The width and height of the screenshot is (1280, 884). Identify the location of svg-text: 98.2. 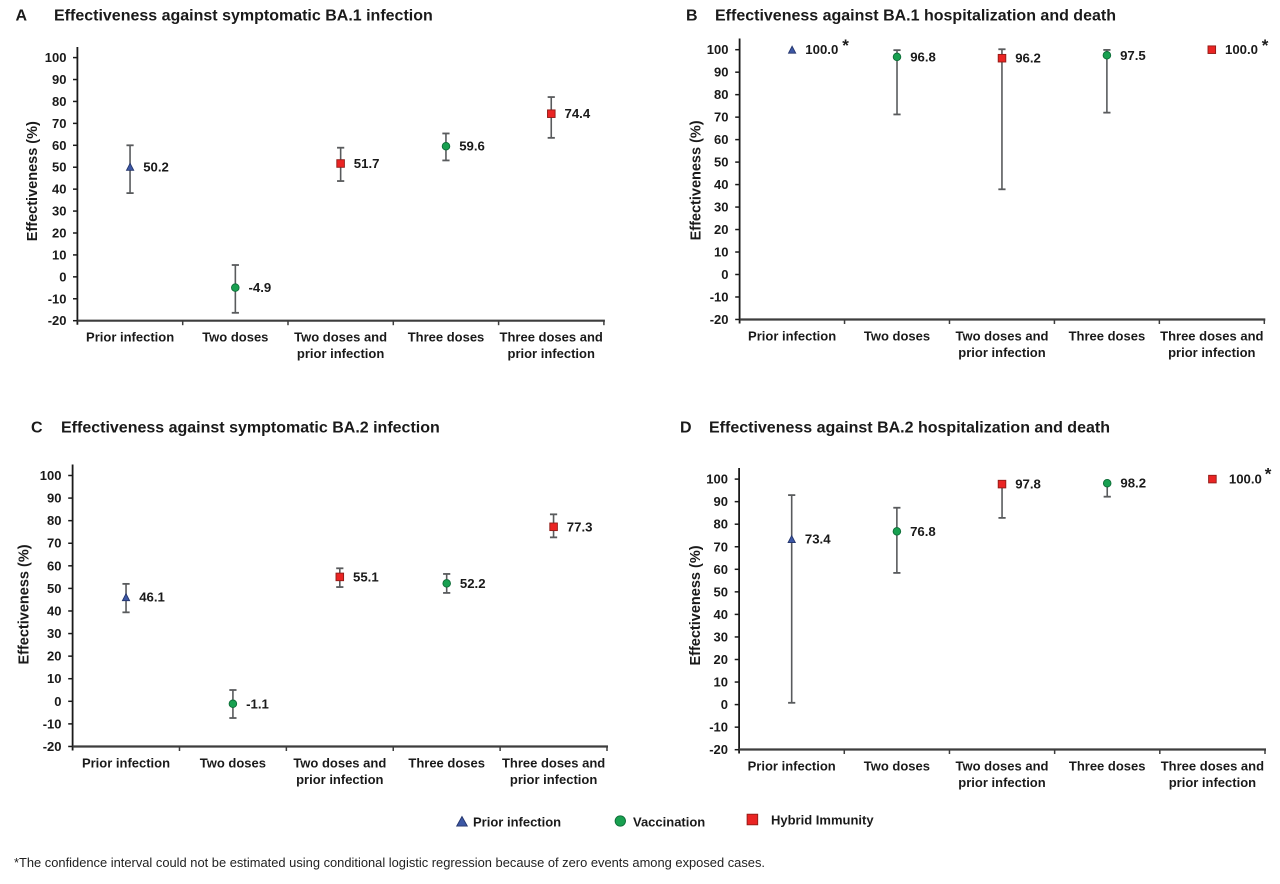
(1133, 483).